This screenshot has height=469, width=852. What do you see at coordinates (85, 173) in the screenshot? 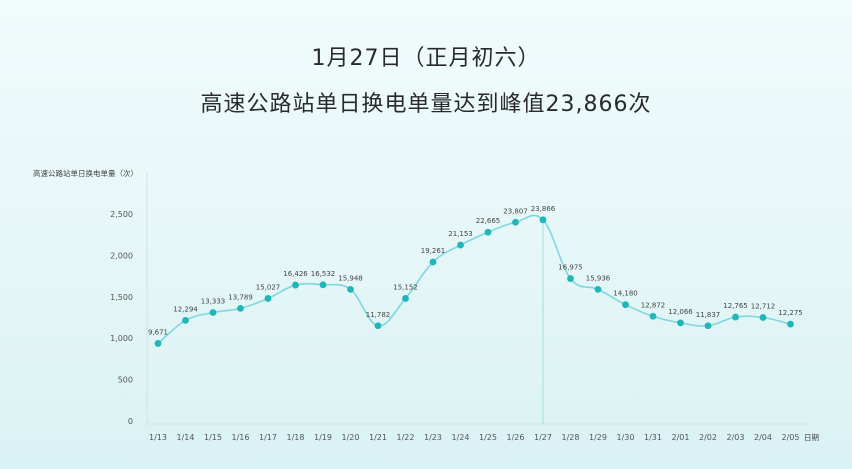
I see `y-axis-title: 高速公路站单日换电单量（次）` at bounding box center [85, 173].